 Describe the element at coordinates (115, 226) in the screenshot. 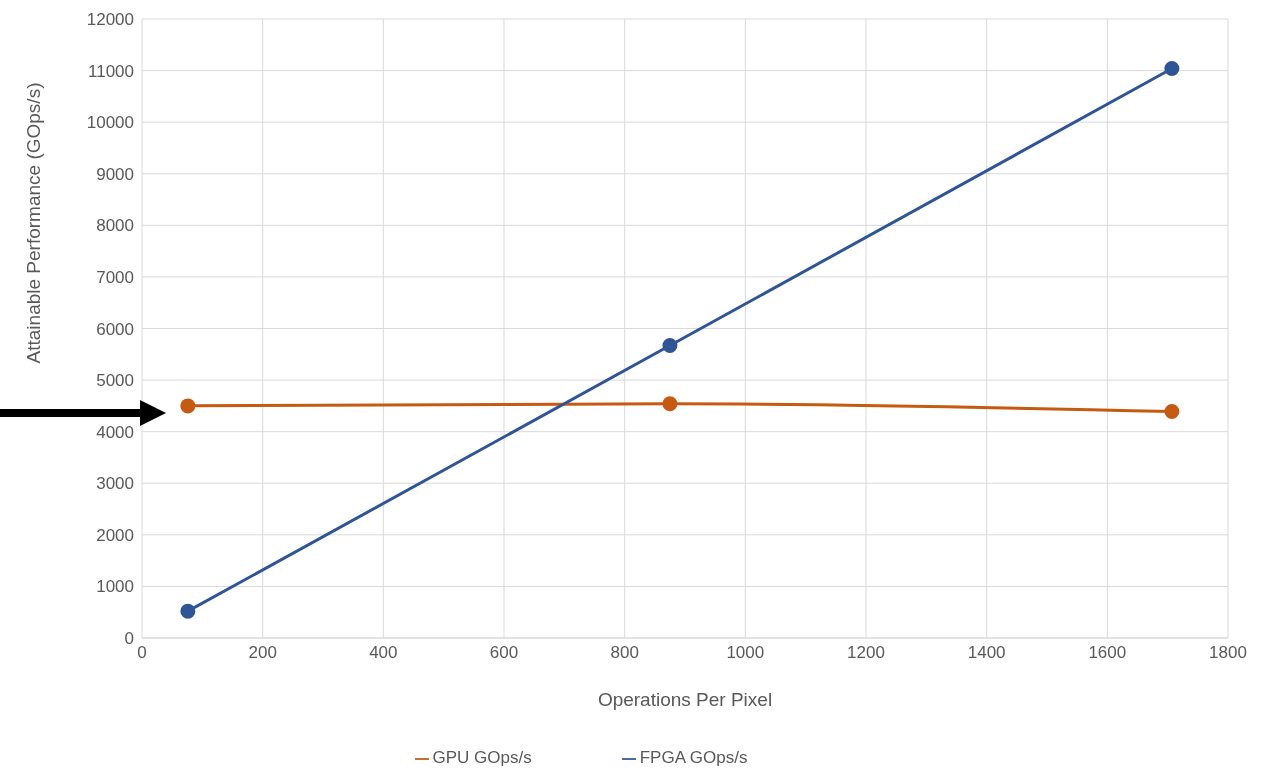

I see `y-tick-label: 8000` at that location.